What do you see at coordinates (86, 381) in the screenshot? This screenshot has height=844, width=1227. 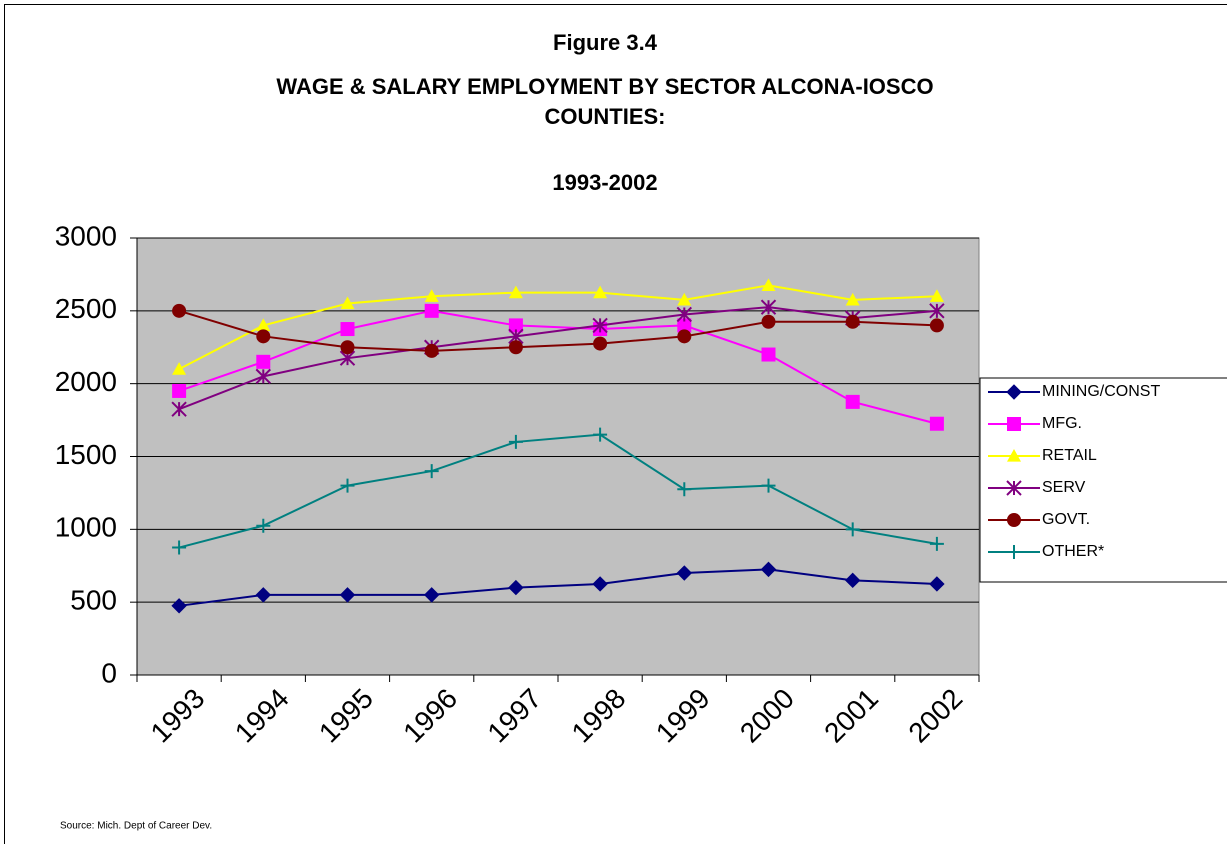 I see `y-tick-label: 2000` at bounding box center [86, 381].